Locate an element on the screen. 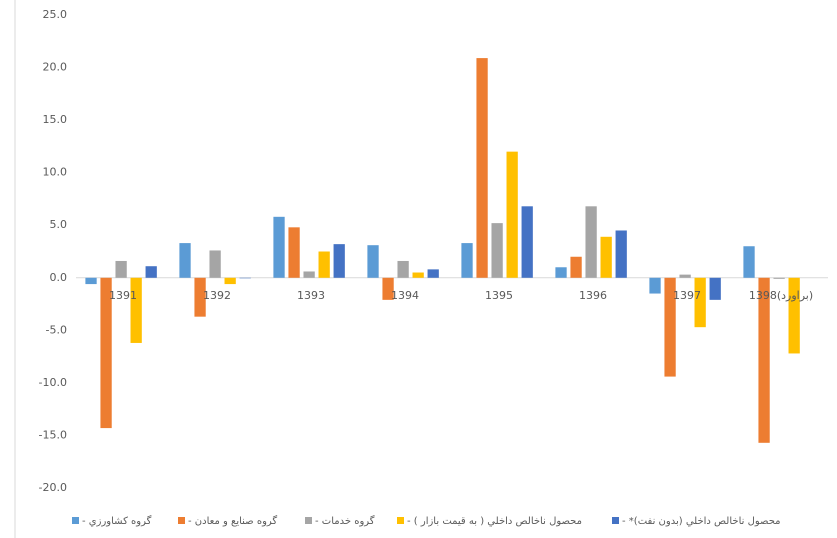 The image size is (837, 538). y-tick-label: 10.0 is located at coordinates (55, 172).